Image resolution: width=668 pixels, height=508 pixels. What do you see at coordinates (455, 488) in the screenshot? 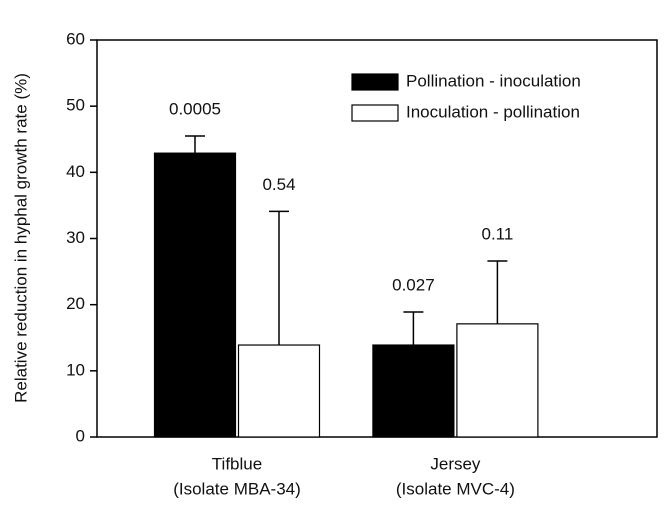
I see `x-tick-label: (Isolate MVC-4)` at bounding box center [455, 488].